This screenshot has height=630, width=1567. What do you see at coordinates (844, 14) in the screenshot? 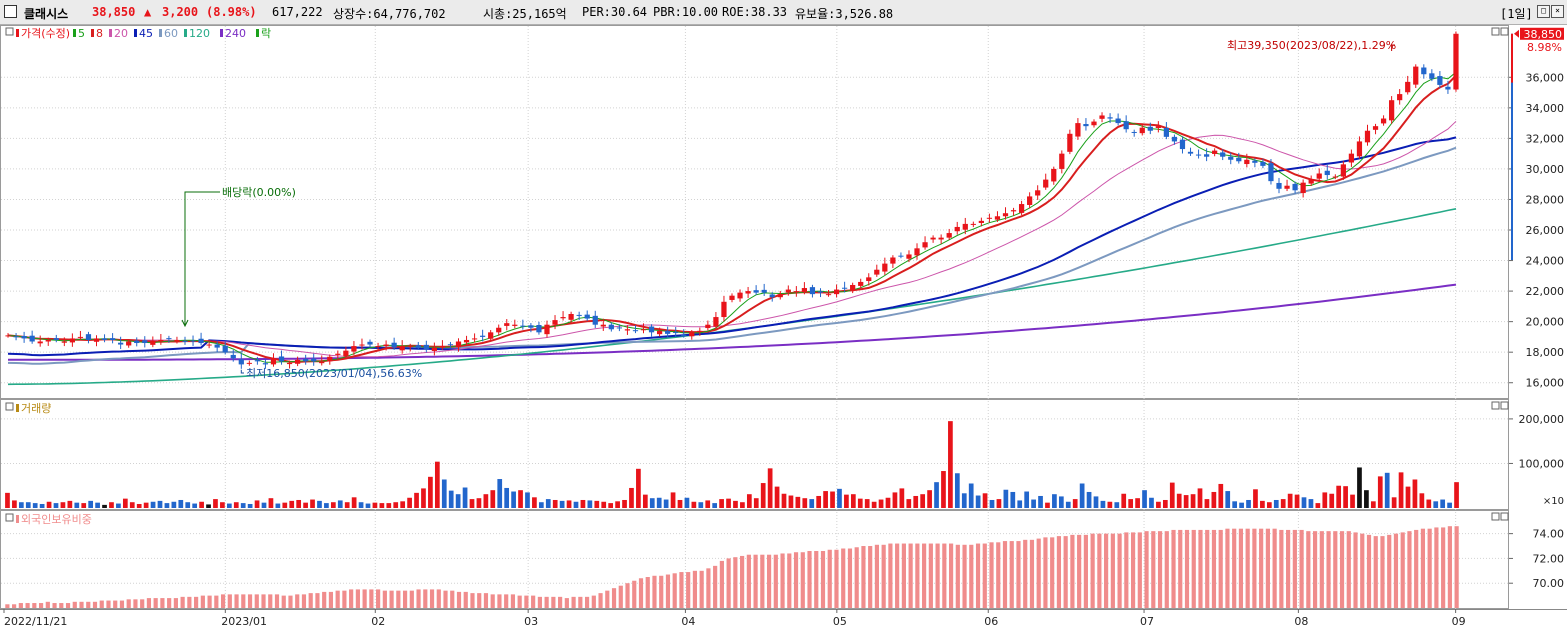
I see `float-ratio: 유보율:3,526.88` at bounding box center [844, 14].